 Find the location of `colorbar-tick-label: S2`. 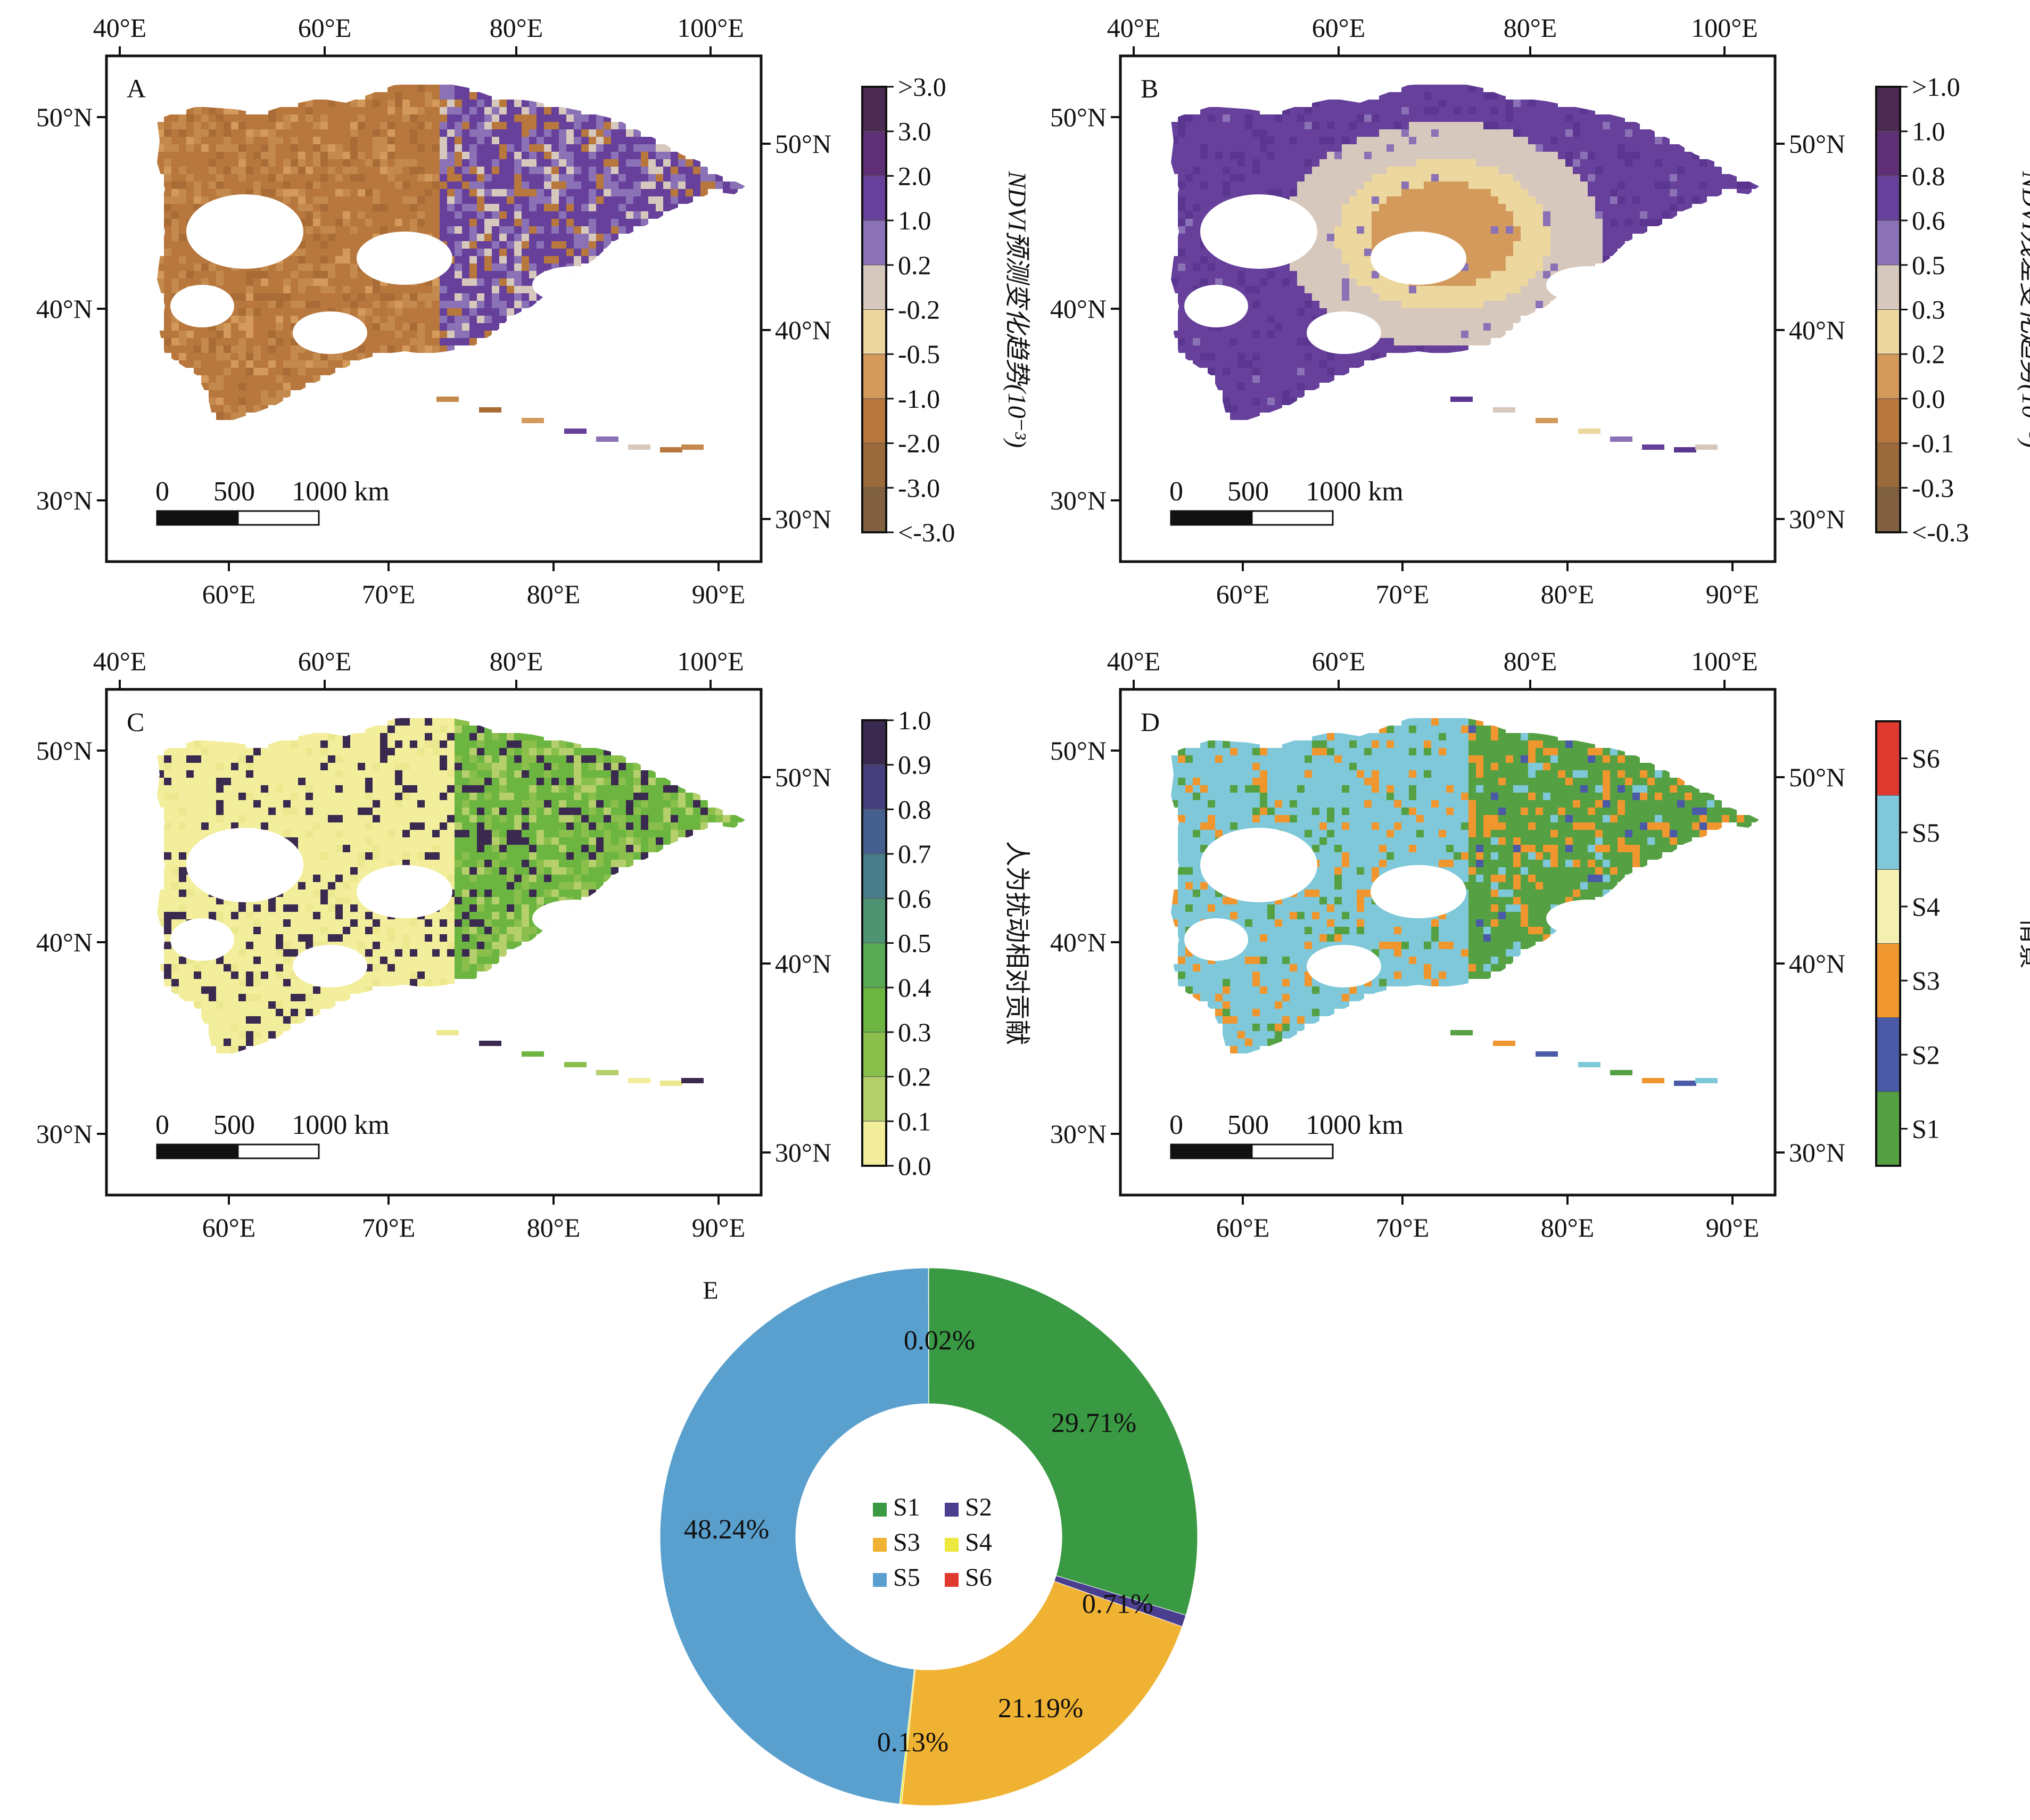

colorbar-tick-label: S2 is located at coordinates (1926, 1054).